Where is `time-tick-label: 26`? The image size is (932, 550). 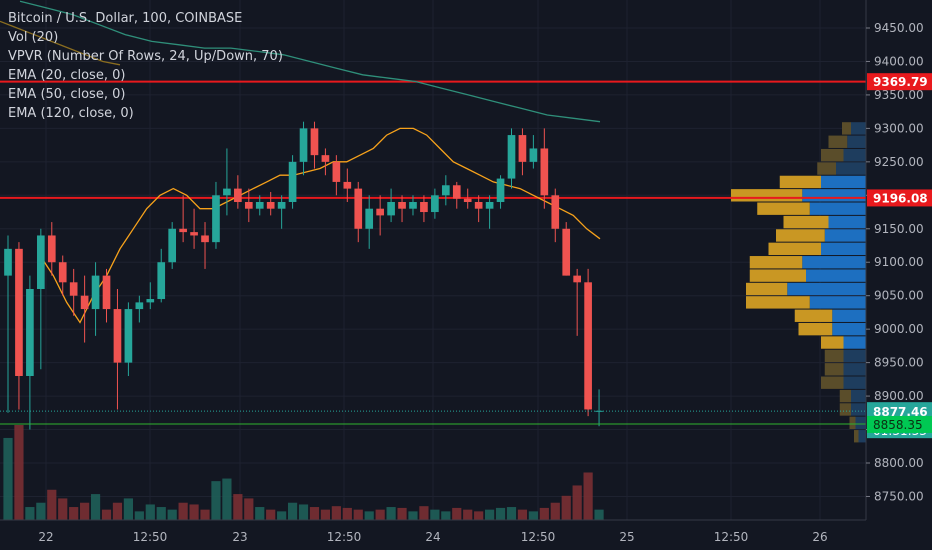
time-tick-label: 26 is located at coordinates (819, 537).